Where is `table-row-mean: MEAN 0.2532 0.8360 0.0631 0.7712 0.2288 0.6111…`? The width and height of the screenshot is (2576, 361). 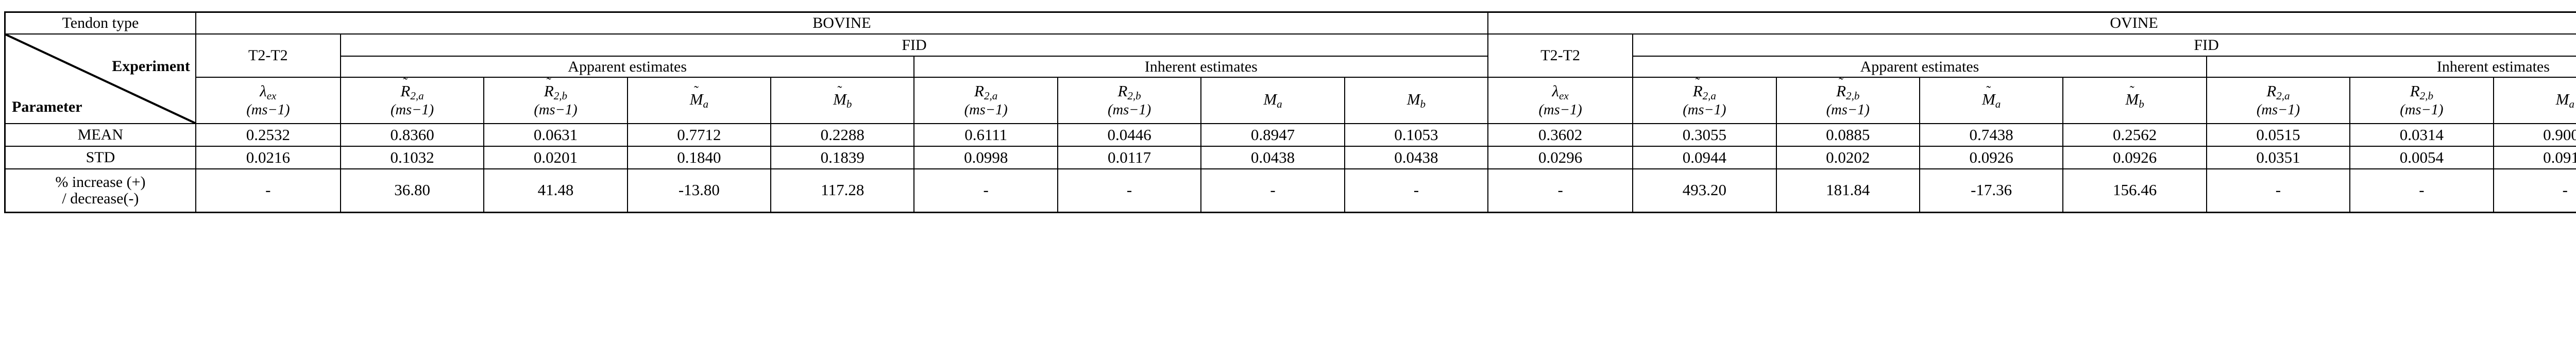
table-row-mean: MEAN 0.2532 0.8360 0.0631 0.7712 0.2288 0.6111… is located at coordinates (1290, 135).